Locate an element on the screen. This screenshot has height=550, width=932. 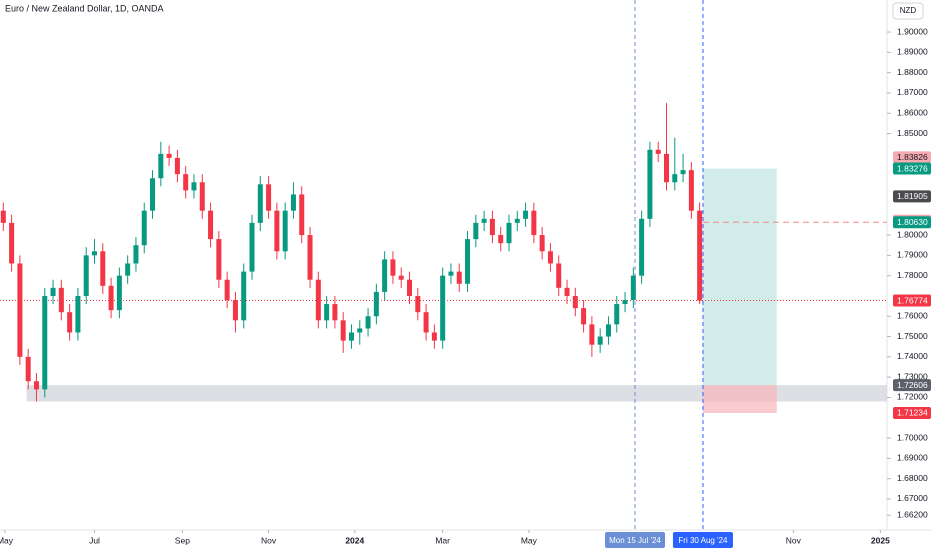
price-badge-label: 1.83826 is located at coordinates (912, 157).